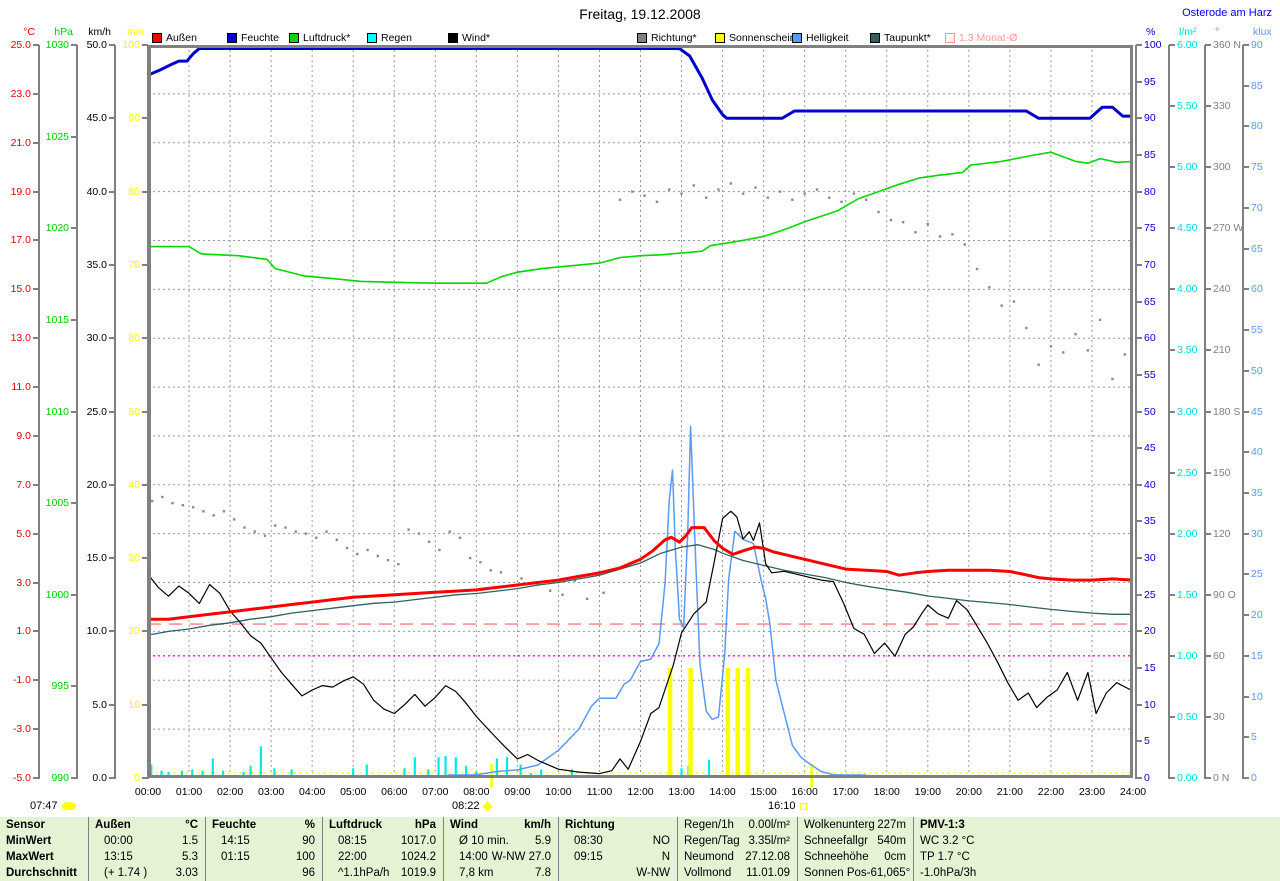 Image resolution: width=1280 pixels, height=881 pixels. What do you see at coordinates (271, 792) in the screenshot?
I see `x-axis-tick-label: 03:00` at bounding box center [271, 792].